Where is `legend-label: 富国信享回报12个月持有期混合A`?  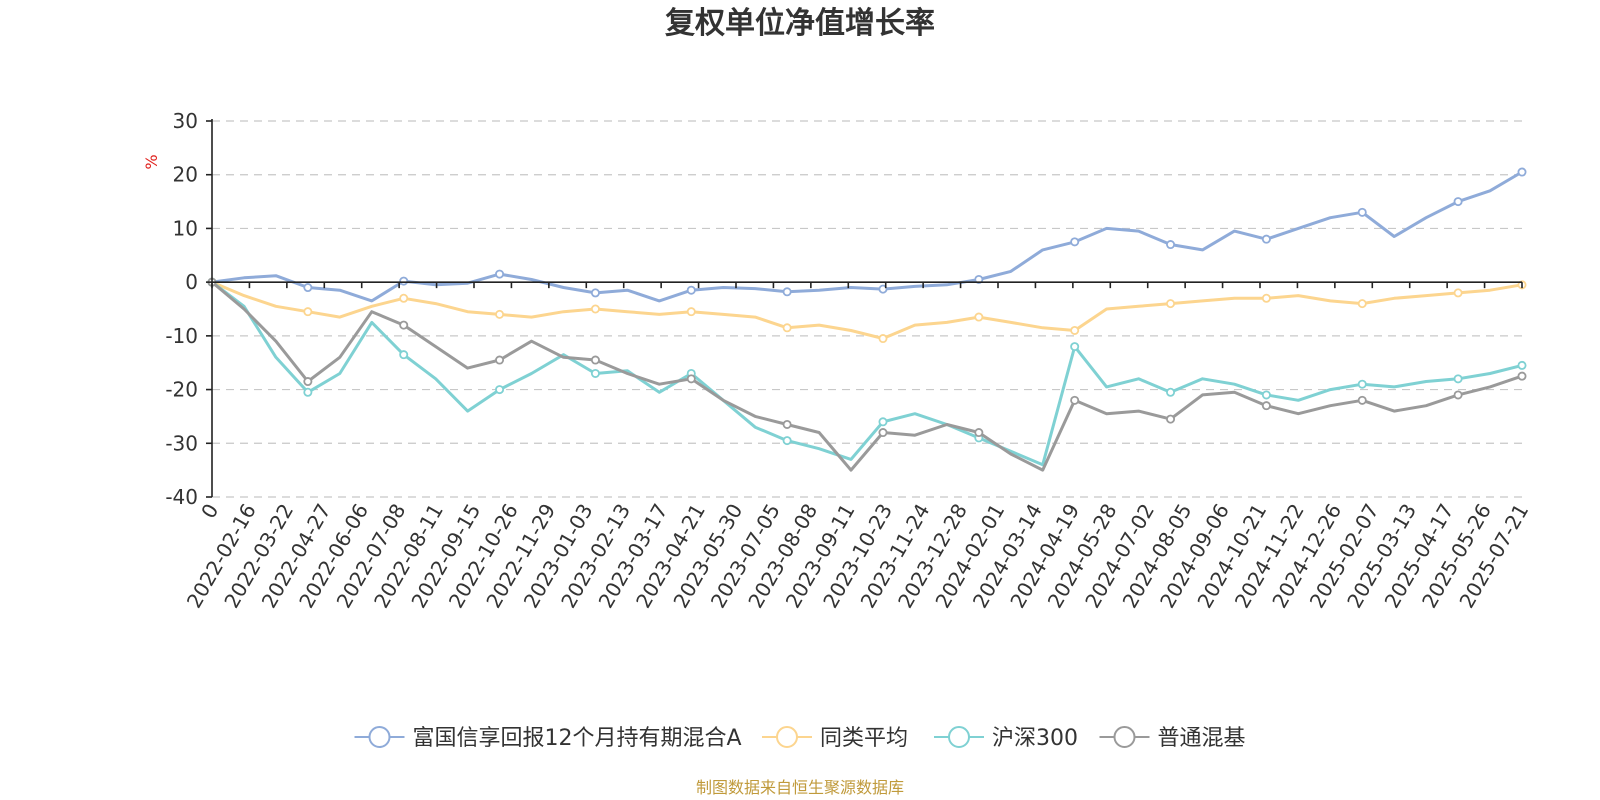
legend-label: 富国信享回报12个月持有期混合A is located at coordinates (577, 738).